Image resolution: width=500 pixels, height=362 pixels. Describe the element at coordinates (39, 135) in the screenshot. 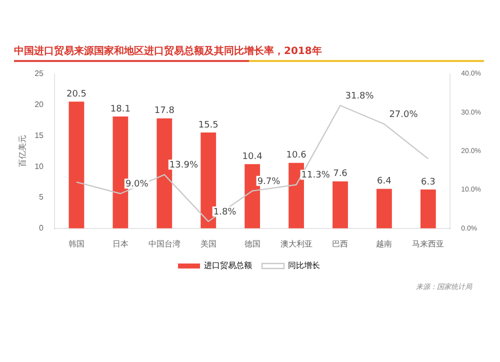

I see `y-tick-label: 15` at that location.